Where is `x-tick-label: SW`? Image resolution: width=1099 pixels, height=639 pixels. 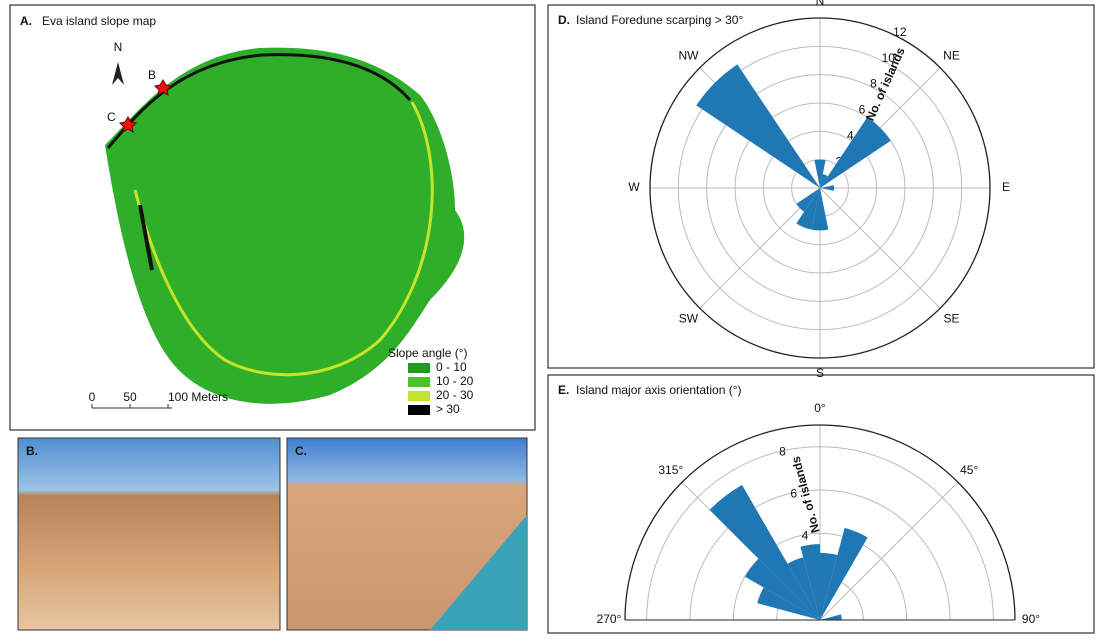 x-tick-label: SW is located at coordinates (689, 319).